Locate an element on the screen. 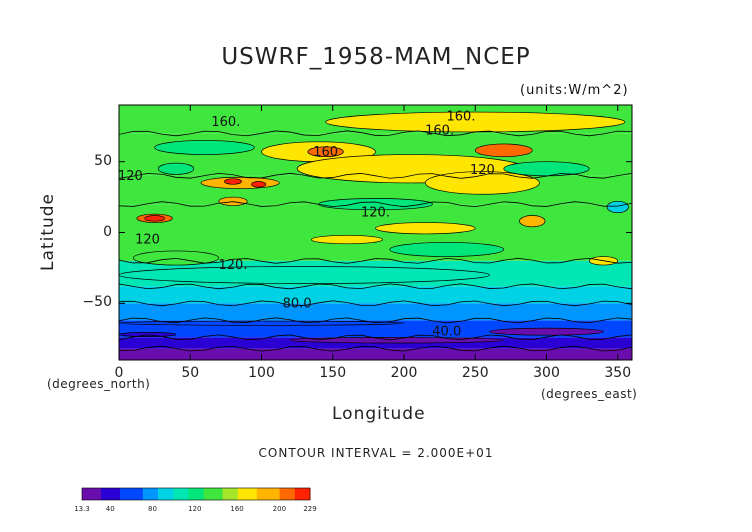 The height and width of the screenshot is (532, 752). y-tick-label: 0 is located at coordinates (107, 231).